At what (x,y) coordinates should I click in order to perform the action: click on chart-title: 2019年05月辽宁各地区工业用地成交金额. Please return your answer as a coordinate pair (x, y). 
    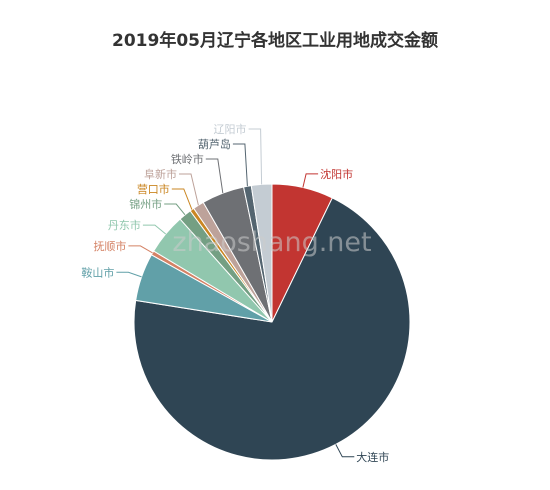
    Looking at the image, I should click on (275, 41).